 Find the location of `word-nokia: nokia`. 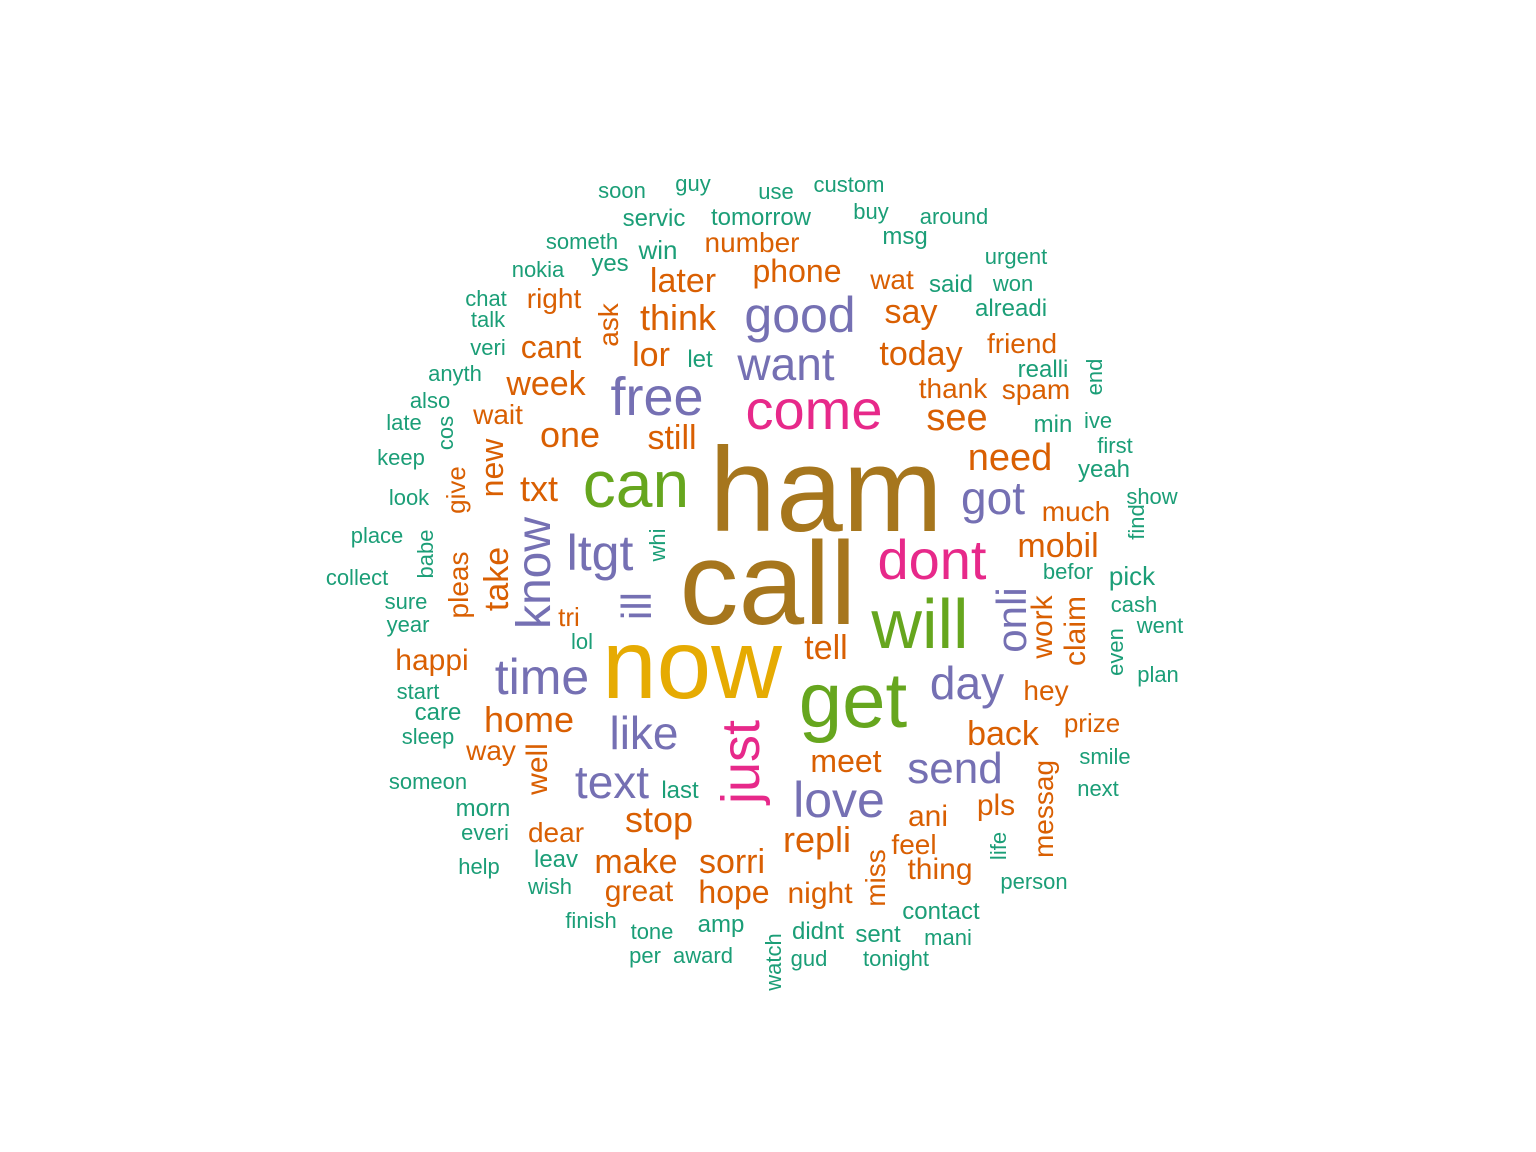

word-nokia: nokia is located at coordinates (538, 269).